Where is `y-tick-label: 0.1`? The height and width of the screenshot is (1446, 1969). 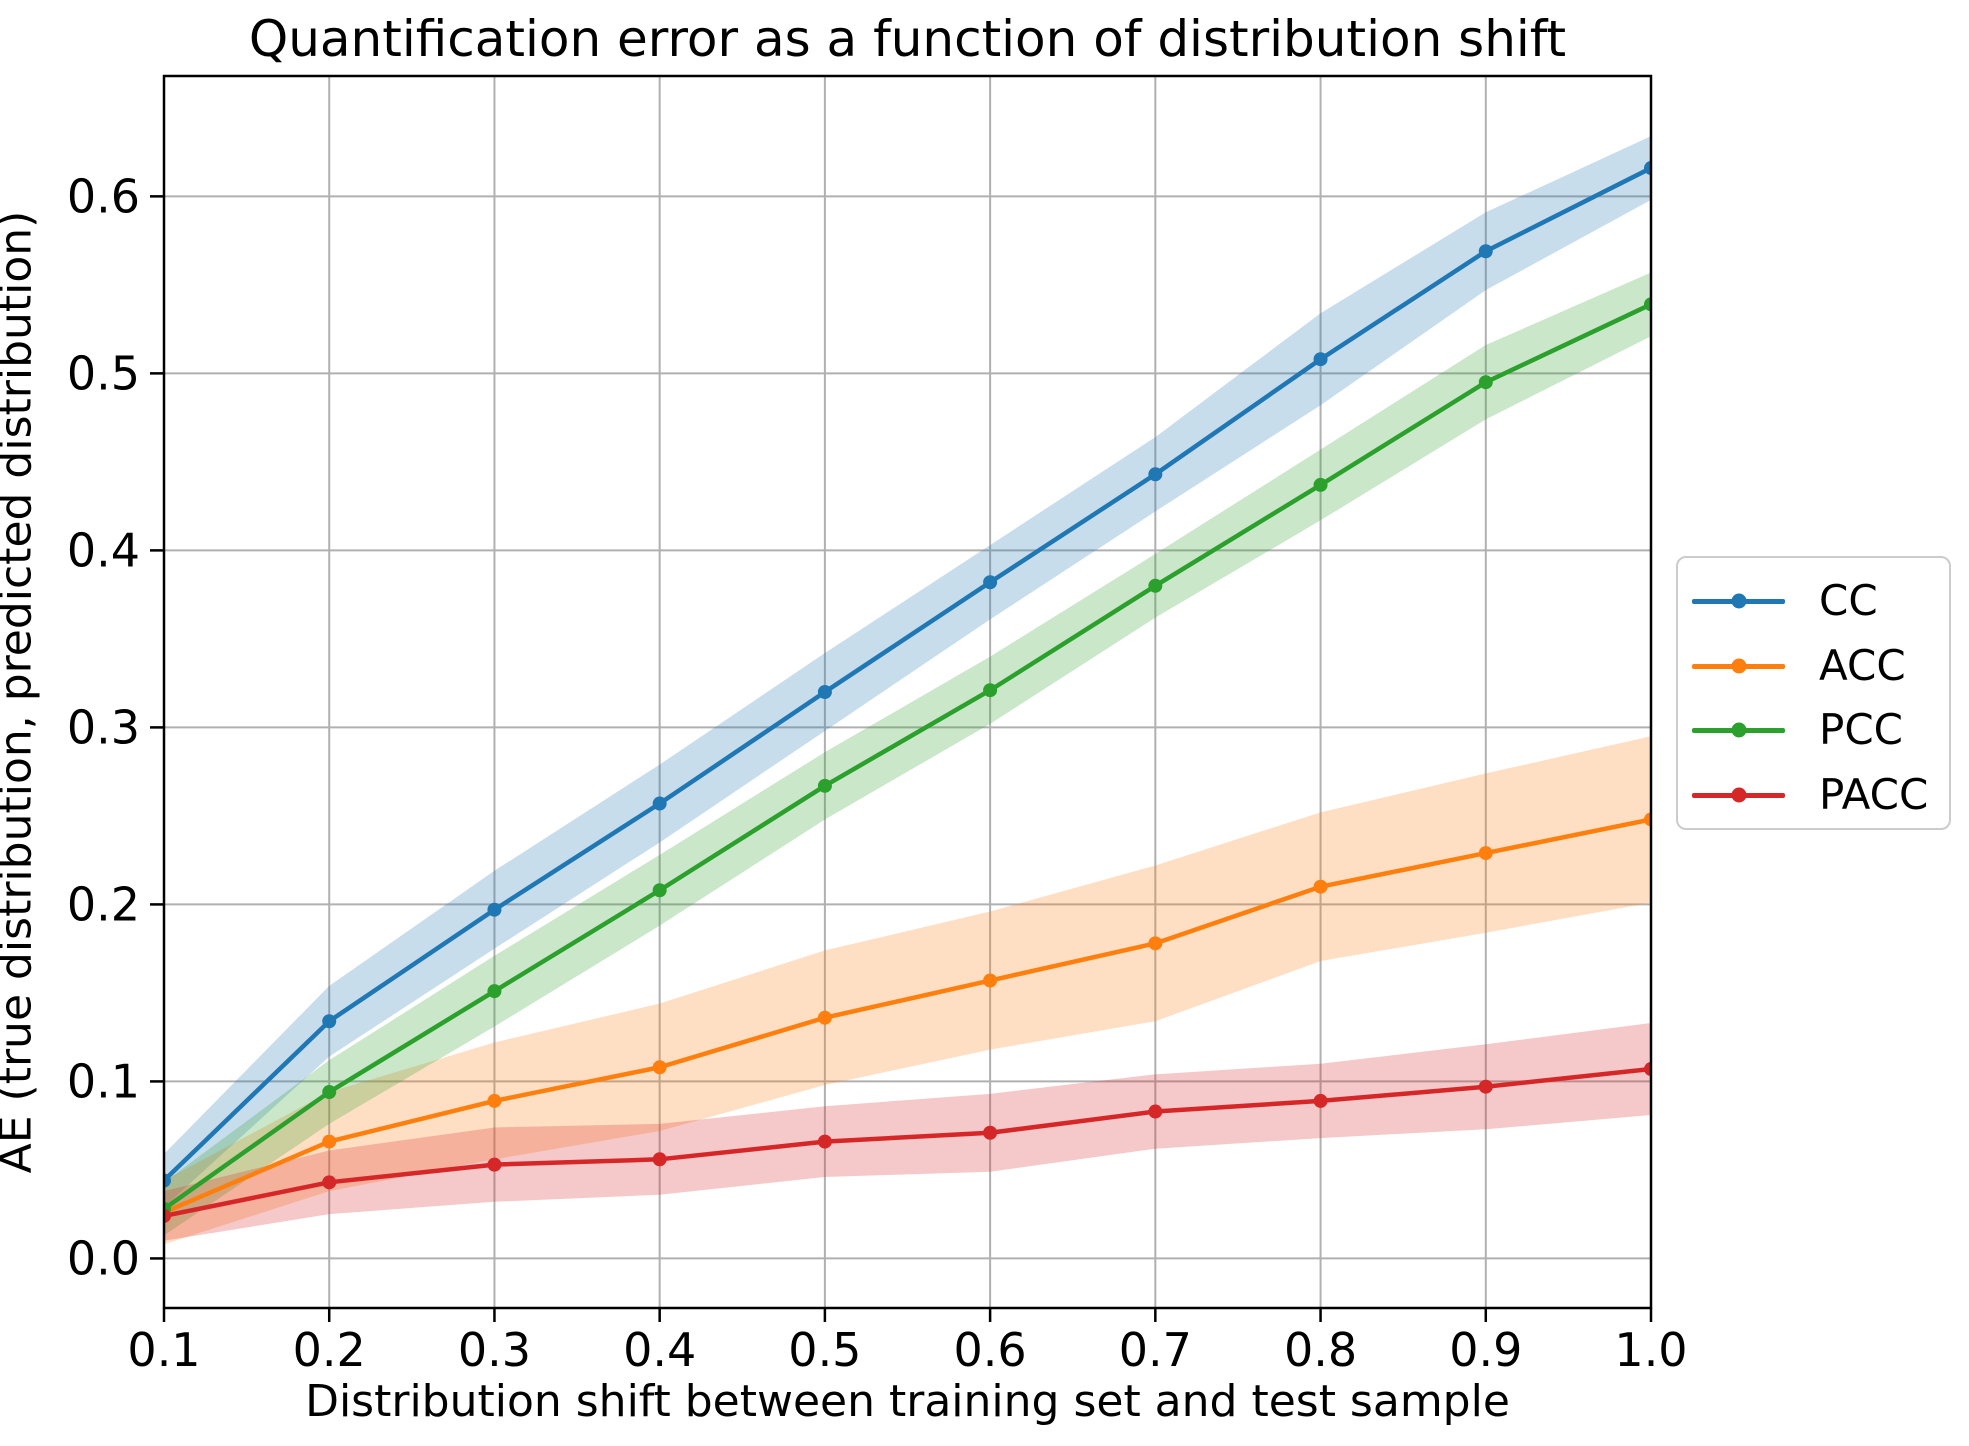
y-tick-label: 0.1 is located at coordinates (103, 1081).